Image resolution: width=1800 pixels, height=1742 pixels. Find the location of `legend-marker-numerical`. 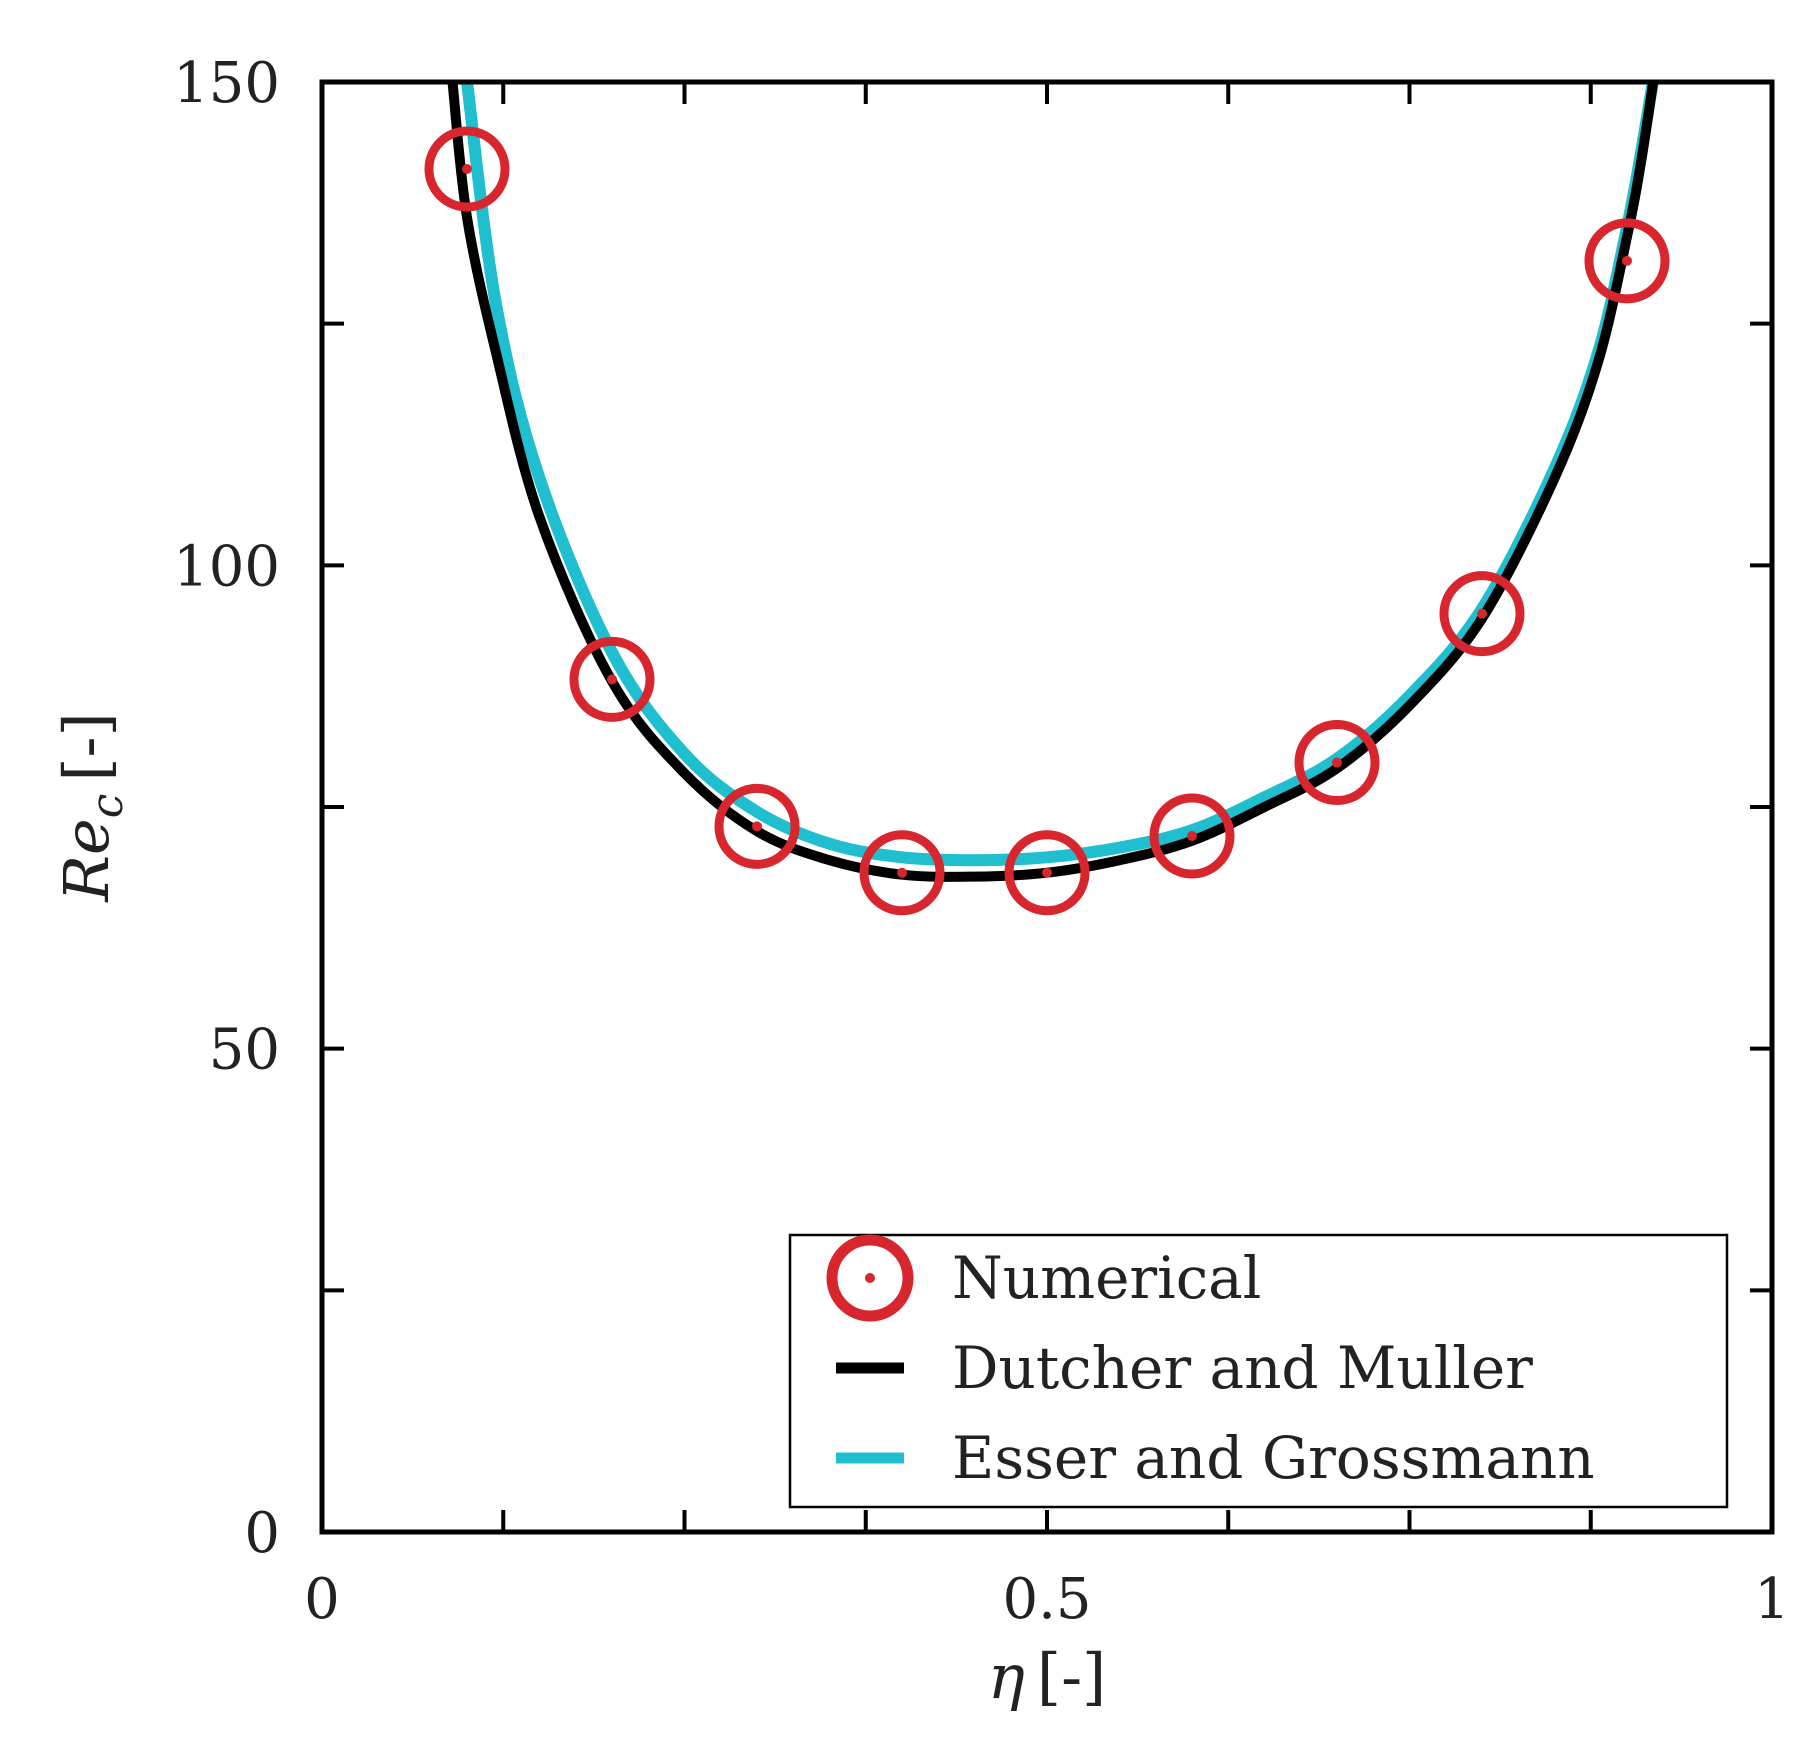

legend-marker-numerical is located at coordinates (870, 1278).